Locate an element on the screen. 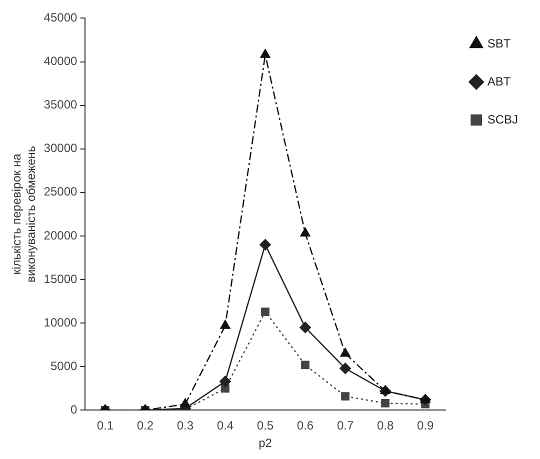 This screenshot has height=459, width=540. legend-label: SCBJ is located at coordinates (502, 119).